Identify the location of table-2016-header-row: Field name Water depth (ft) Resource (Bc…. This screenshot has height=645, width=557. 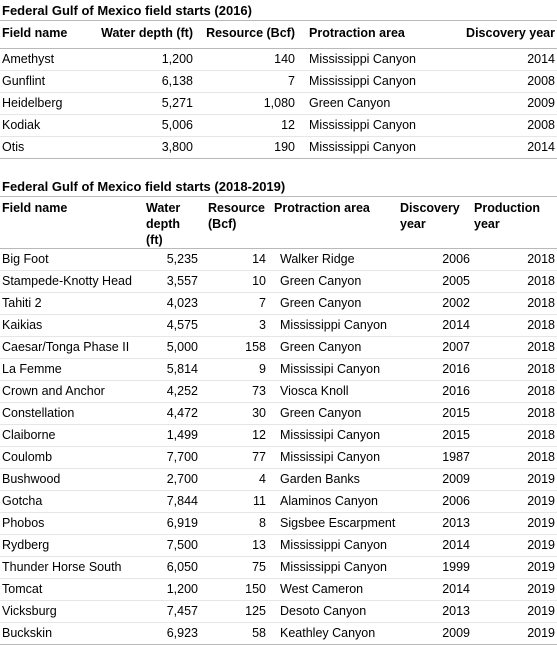
(278, 34).